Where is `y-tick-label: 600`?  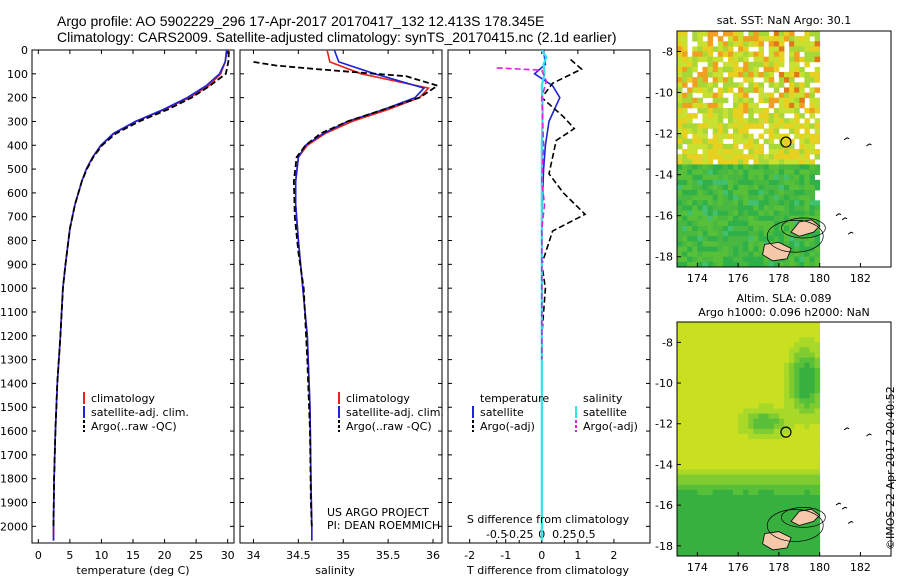 y-tick-label: 600 is located at coordinates (17, 193).